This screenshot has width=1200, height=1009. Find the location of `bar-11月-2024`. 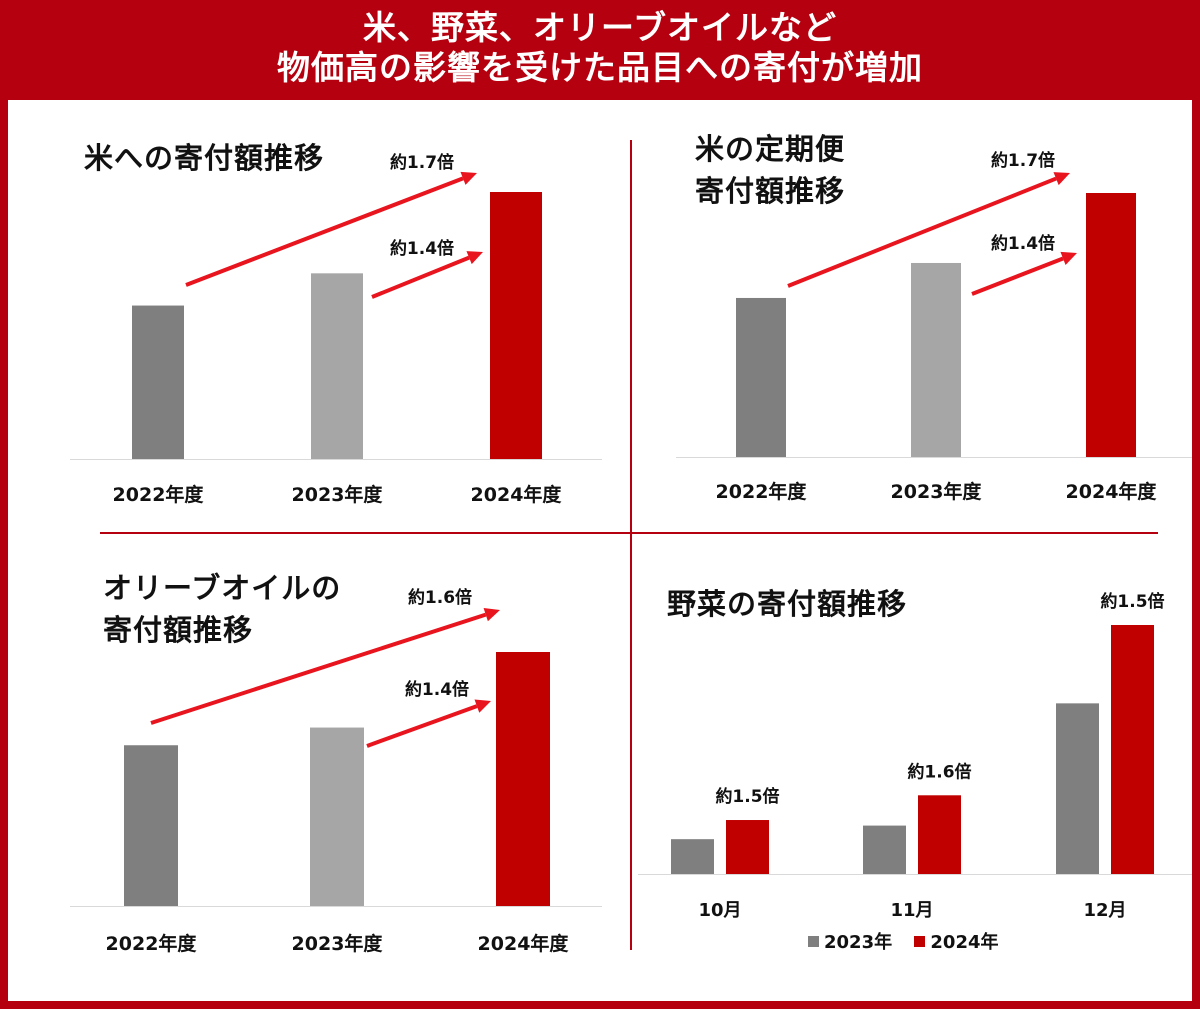

bar-11月-2024 is located at coordinates (939, 834).